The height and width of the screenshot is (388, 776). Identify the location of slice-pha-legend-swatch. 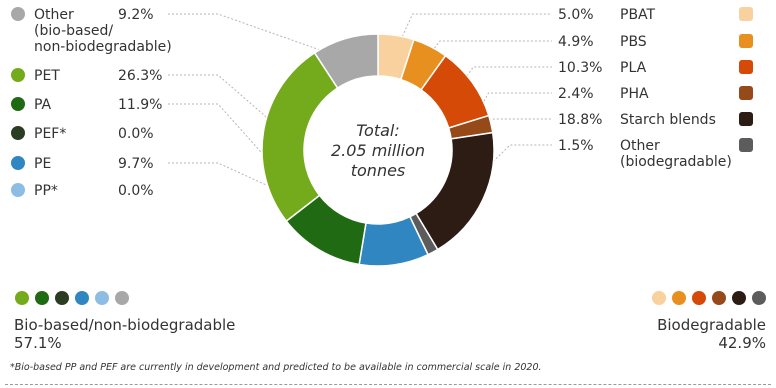
(746, 93).